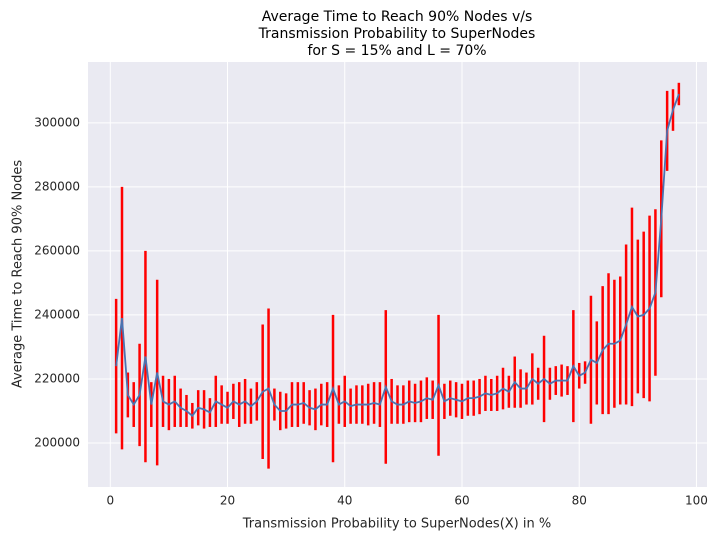 The height and width of the screenshot is (545, 717). I want to click on y-tick-label: 220000, so click(57, 378).